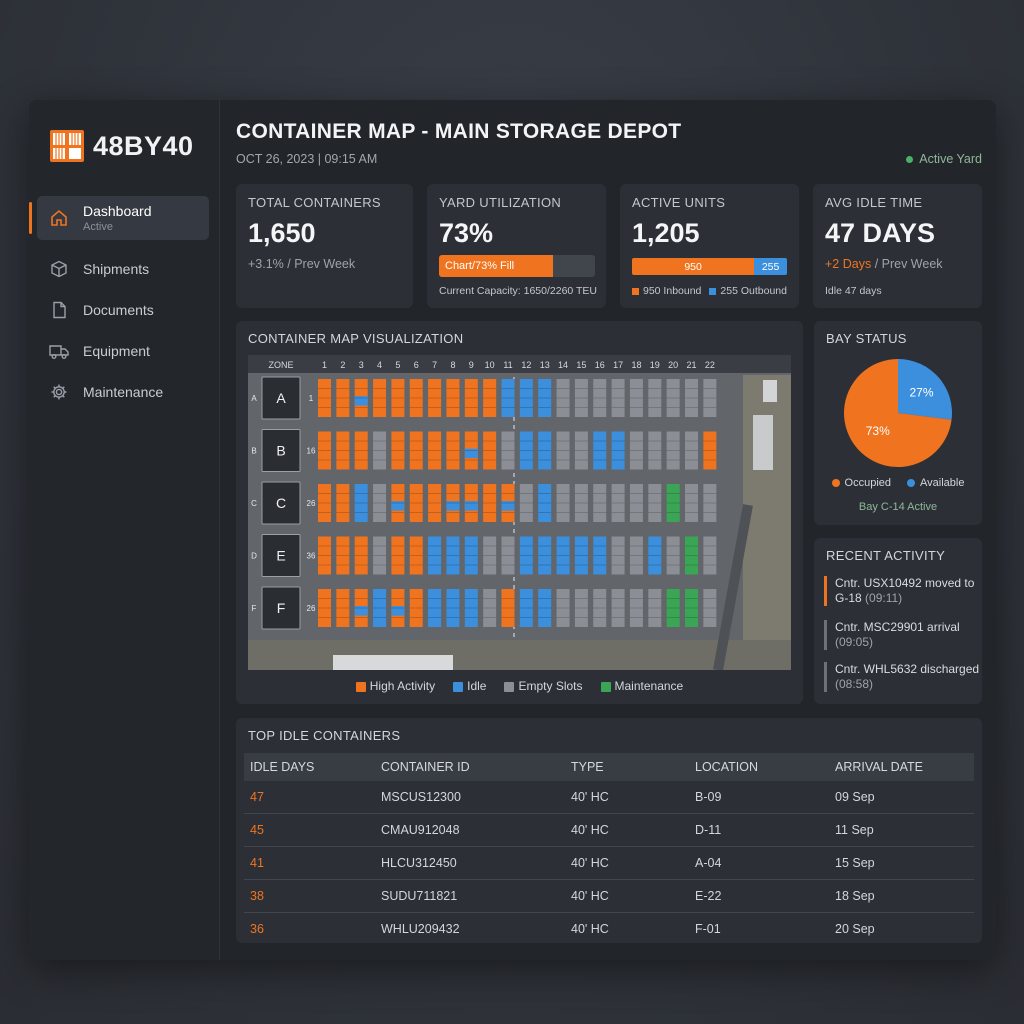  What do you see at coordinates (609, 863) in the screenshot?
I see `table-row: 41 HLCU312450 40' HC A-04 15 Sep` at bounding box center [609, 863].